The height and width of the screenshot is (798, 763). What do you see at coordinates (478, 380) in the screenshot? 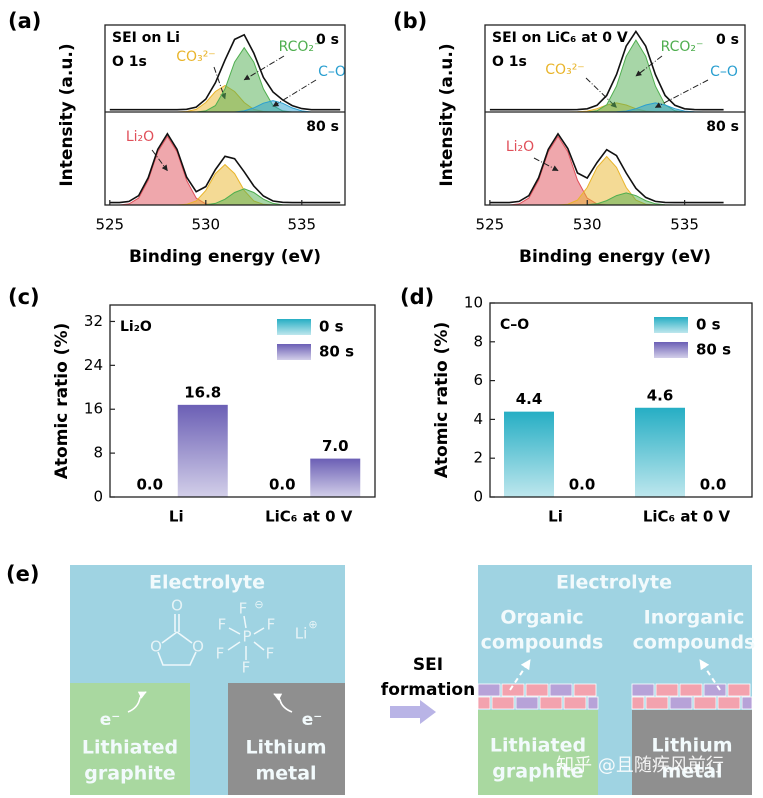
I see `y-tick-label: 6` at bounding box center [478, 380].